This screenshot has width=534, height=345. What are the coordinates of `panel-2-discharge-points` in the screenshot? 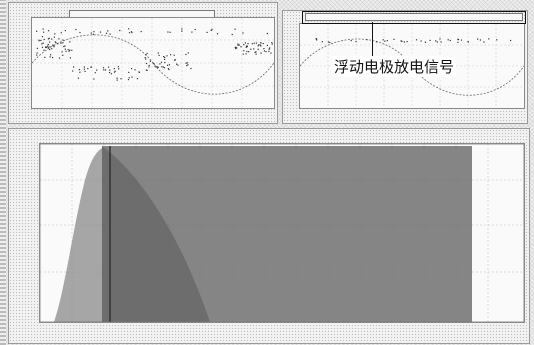 It's located at (413, 41).